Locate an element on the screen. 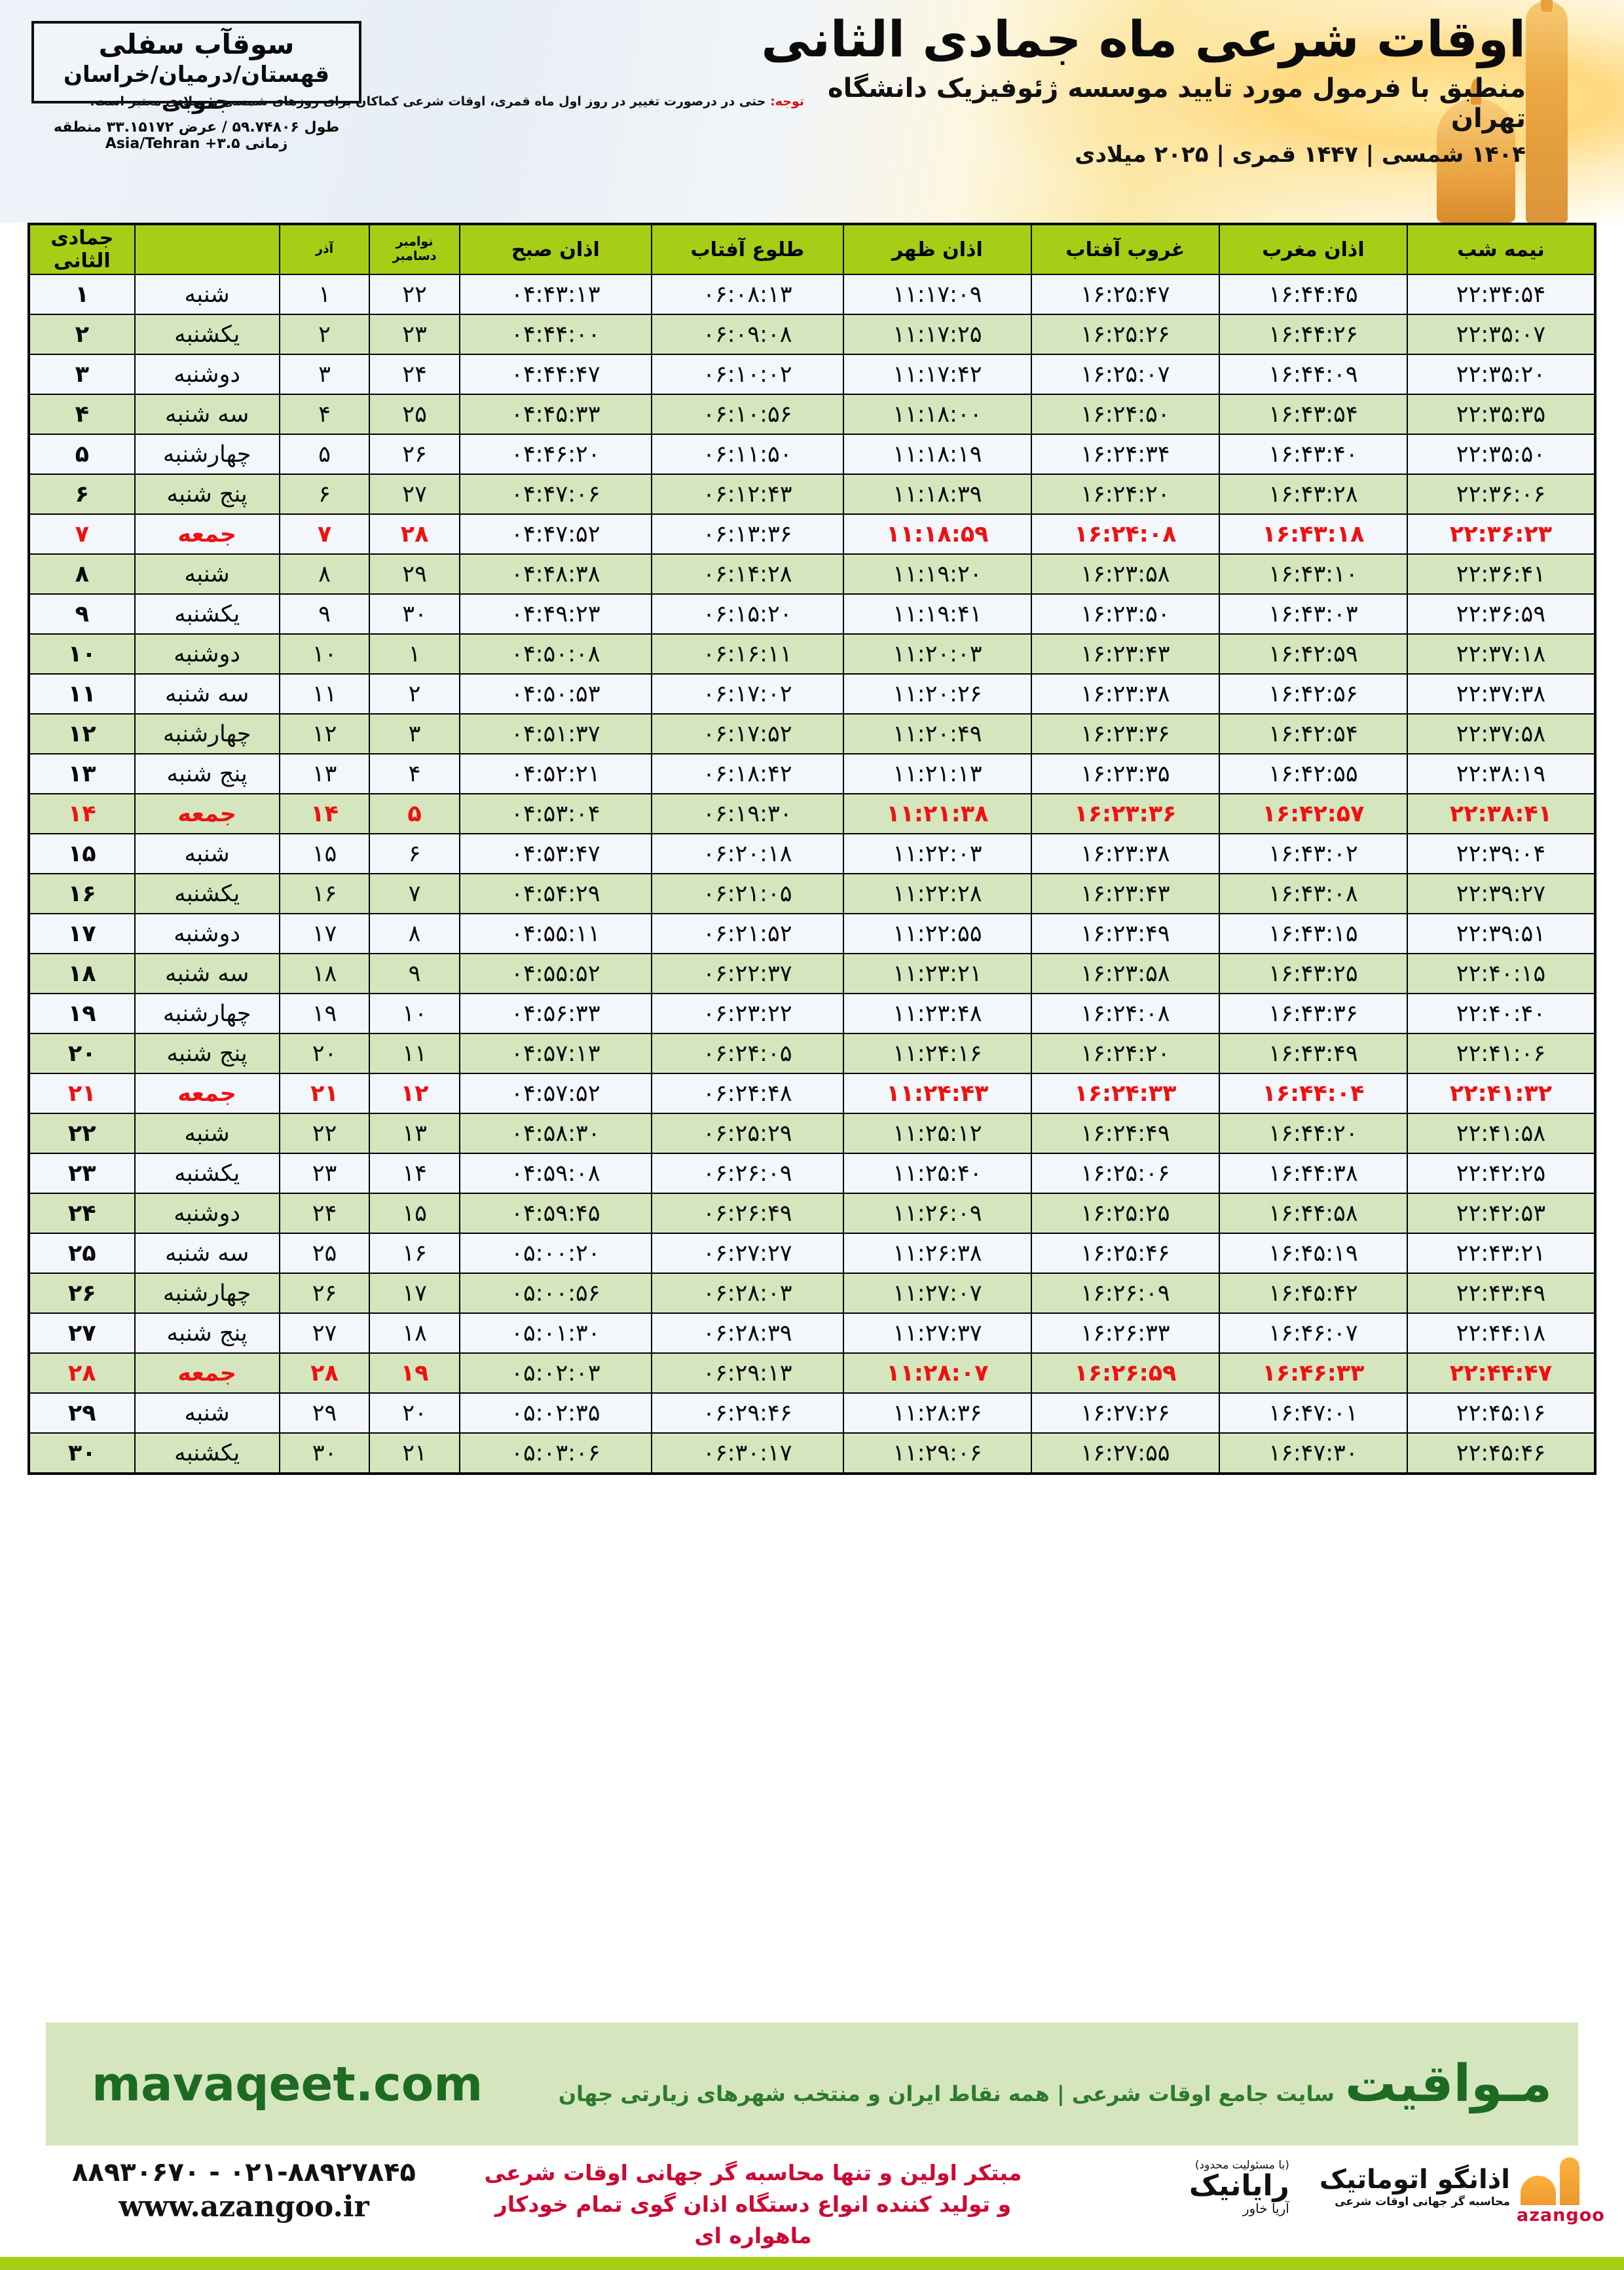 This screenshot has width=1624, height=2270. cell-hijri: ۱۹ is located at coordinates (82, 1013).